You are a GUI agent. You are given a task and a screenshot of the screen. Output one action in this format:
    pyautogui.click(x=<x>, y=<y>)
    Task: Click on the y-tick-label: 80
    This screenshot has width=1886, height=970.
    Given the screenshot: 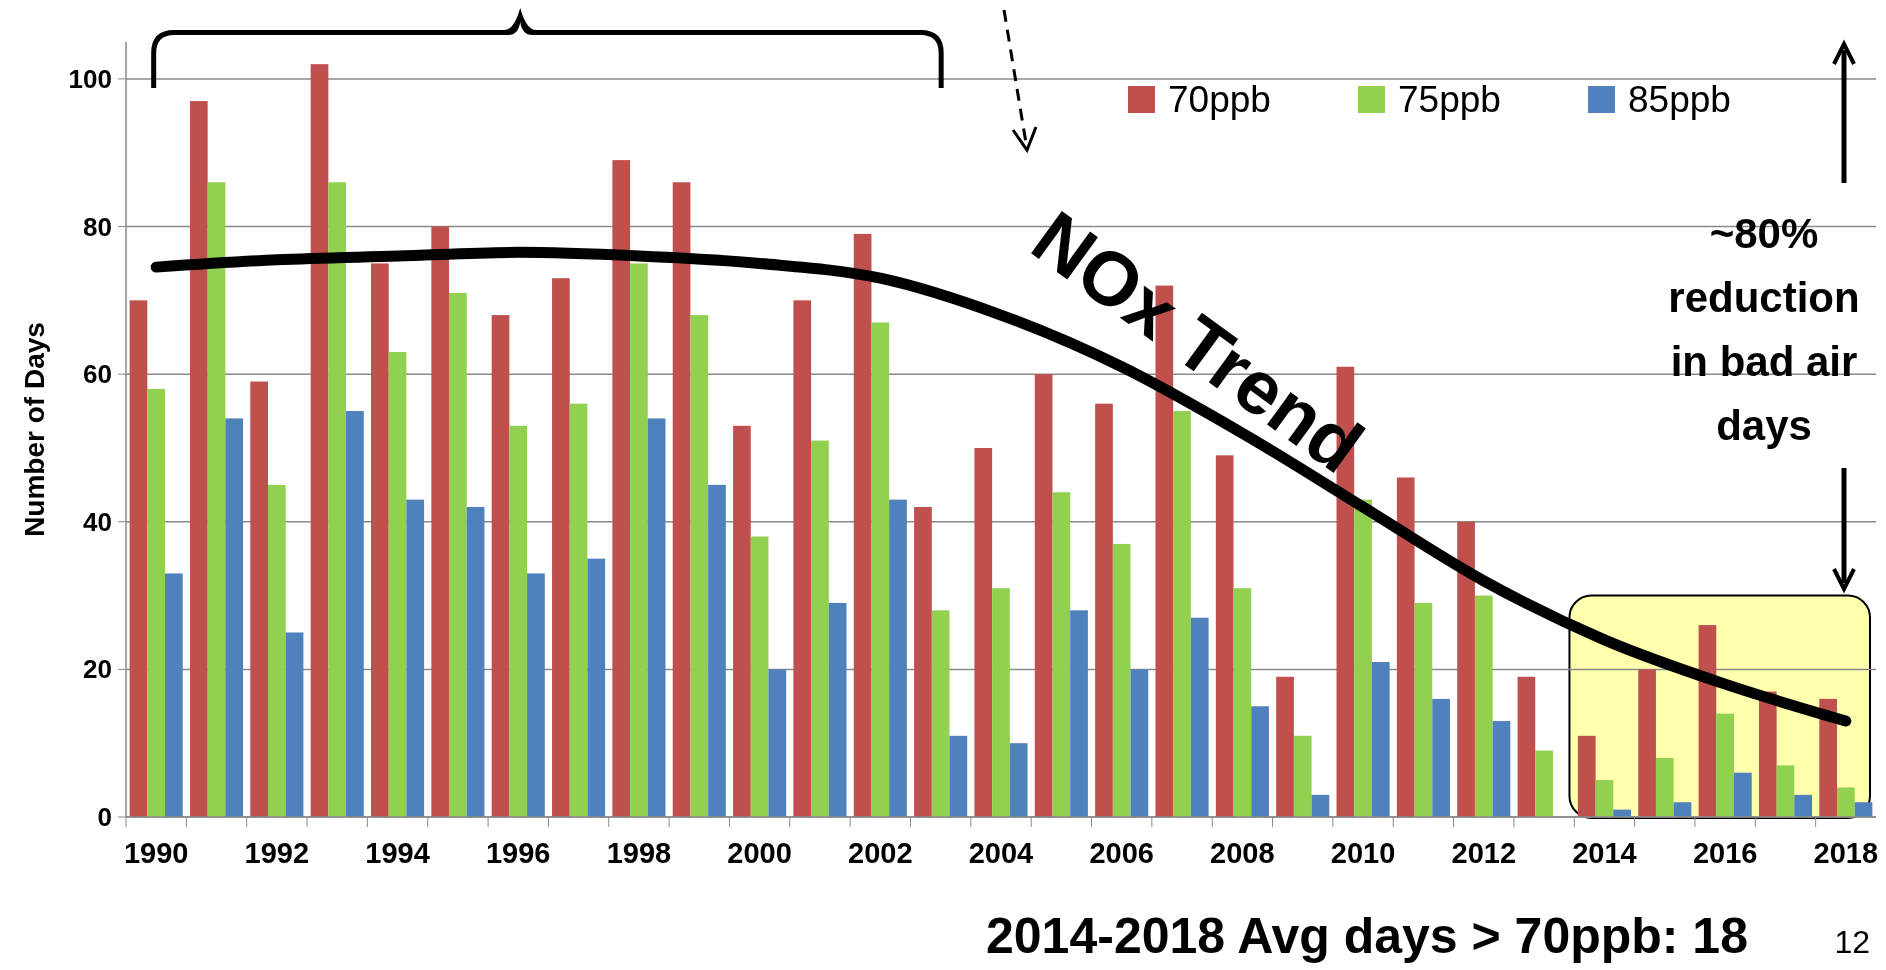 What is the action you would take?
    pyautogui.click(x=97, y=226)
    